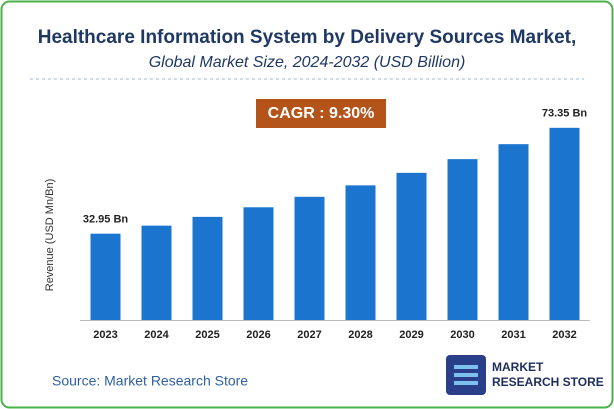 This screenshot has width=614, height=409. What do you see at coordinates (462, 335) in the screenshot?
I see `x-tick-label: 2030` at bounding box center [462, 335].